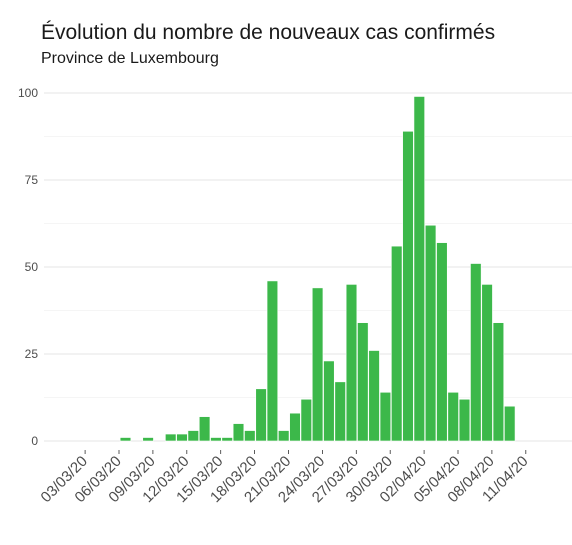 This screenshot has width=572, height=545. What do you see at coordinates (130, 58) in the screenshot?
I see `chart-subtitle: Province de Luxembourg` at bounding box center [130, 58].